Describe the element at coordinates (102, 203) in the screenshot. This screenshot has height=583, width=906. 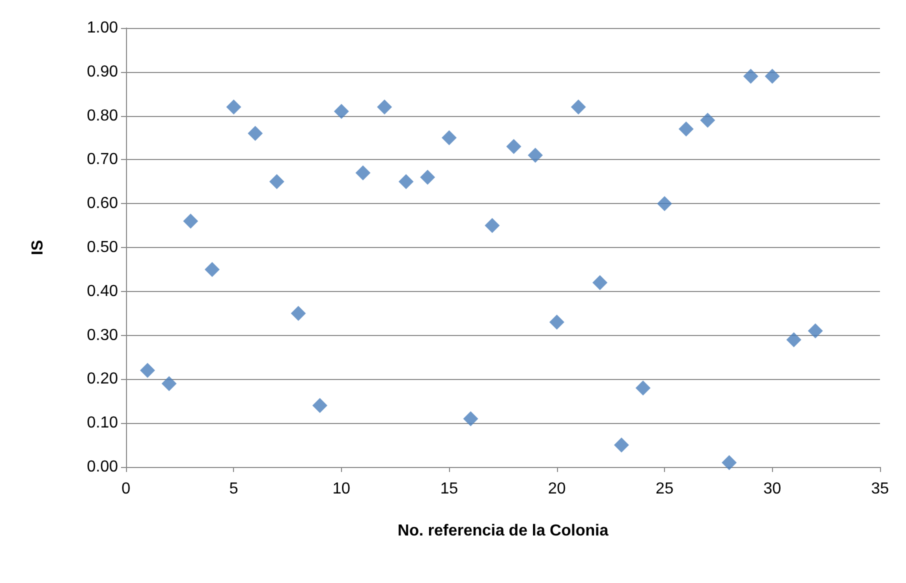
I see `y-tick-label: 0.60` at that location.